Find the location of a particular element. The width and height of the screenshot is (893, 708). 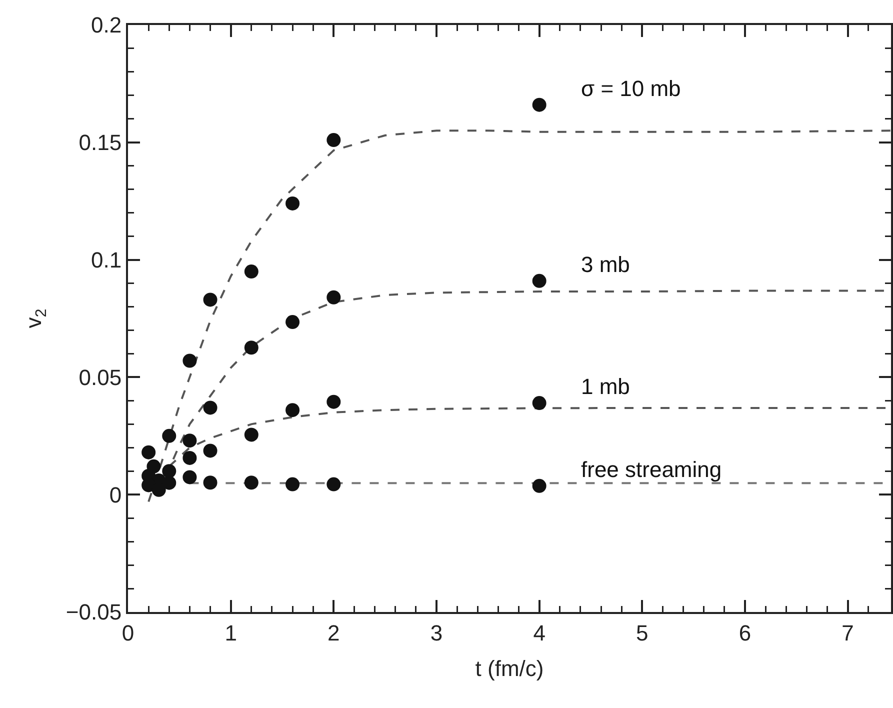

series-label: 3 mb is located at coordinates (605, 264).